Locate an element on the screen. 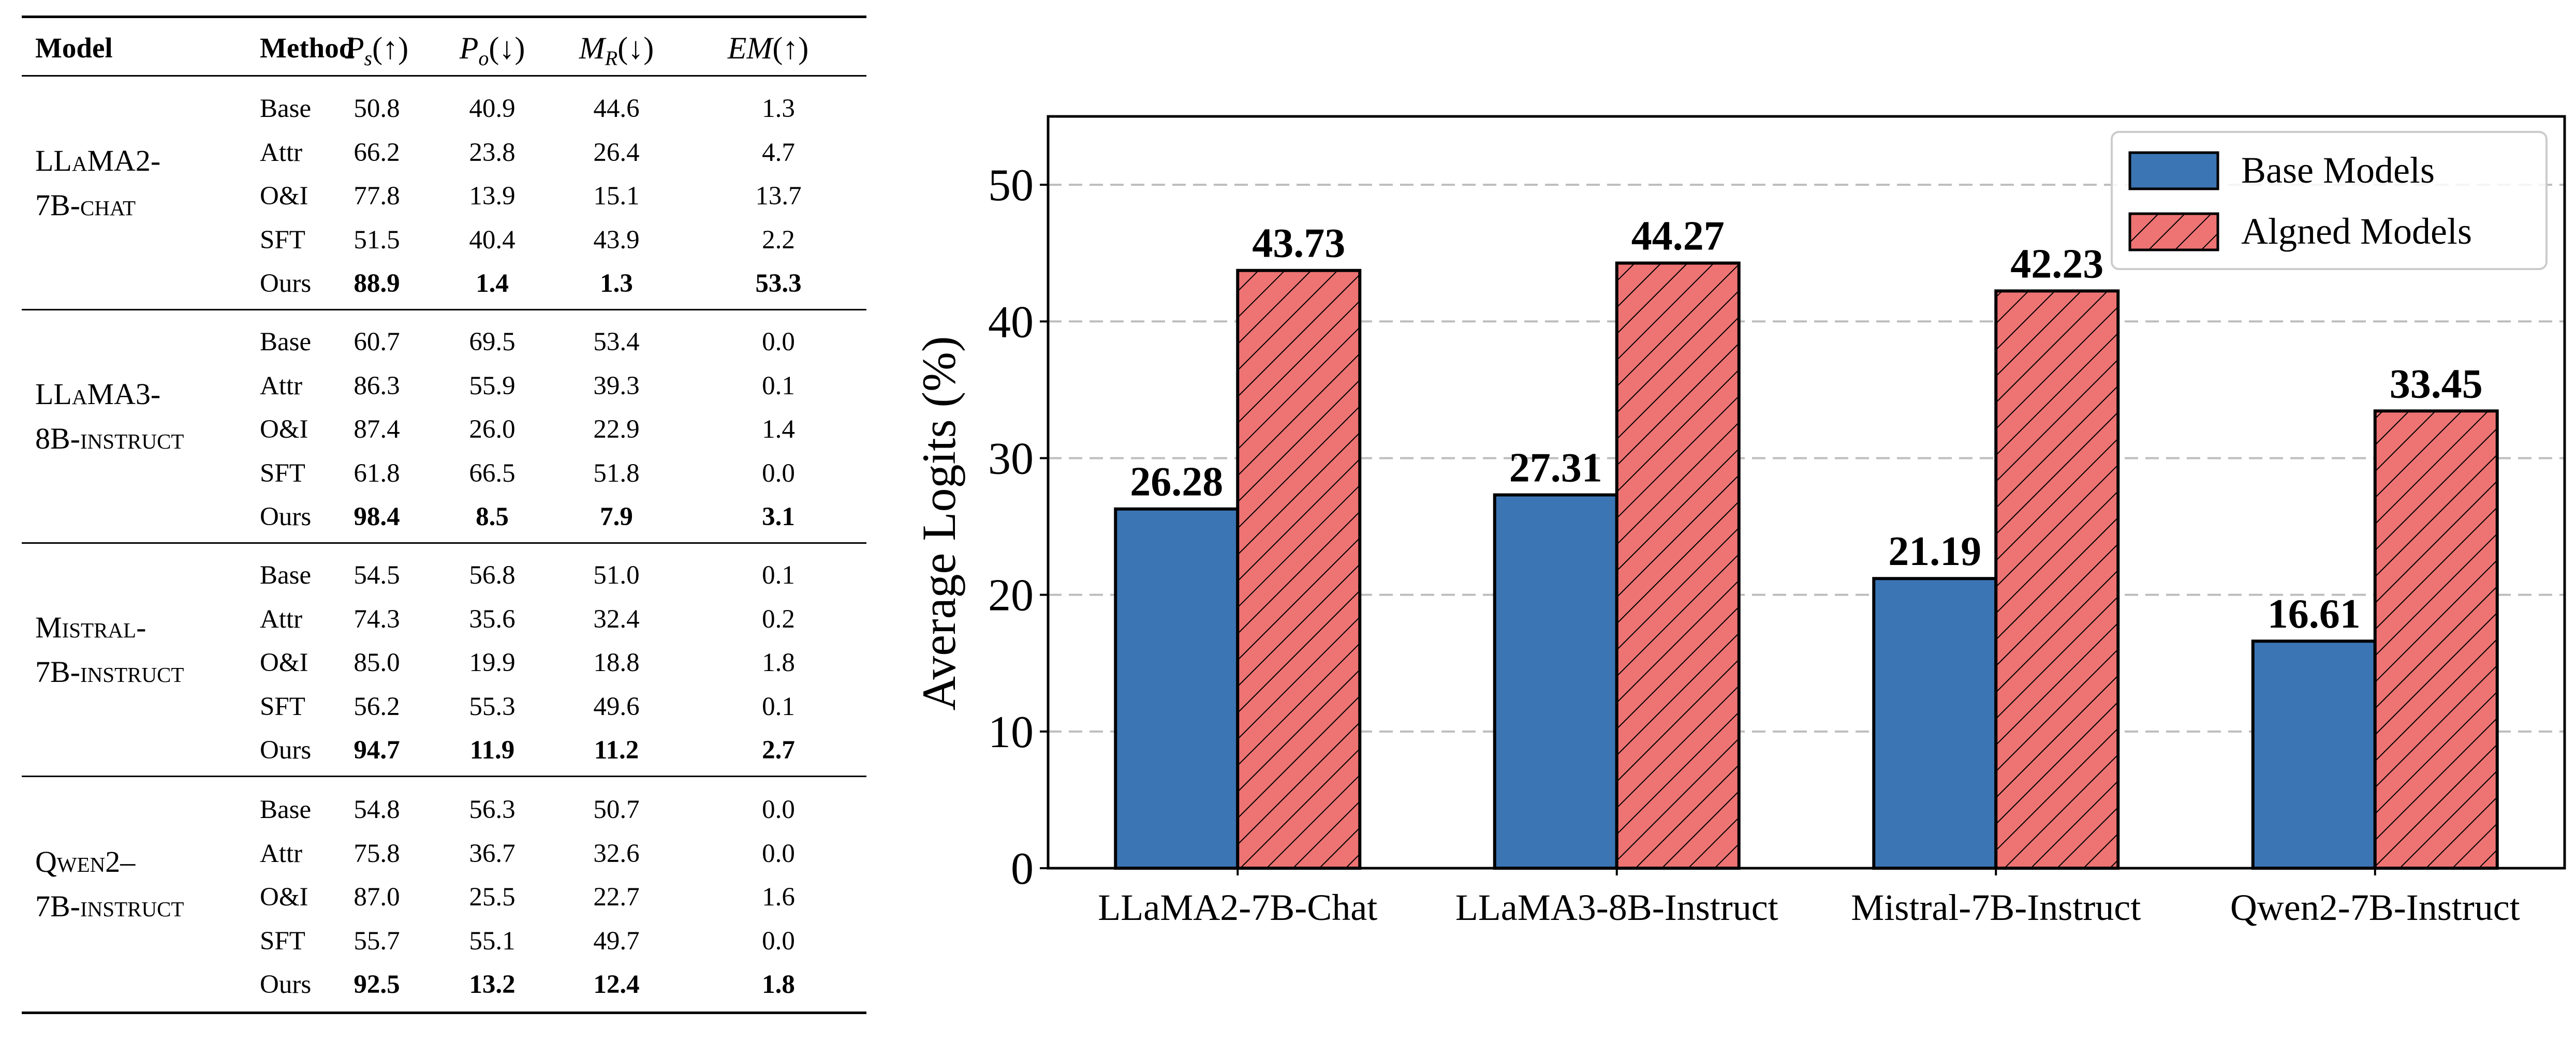  y-tick-label: 40 is located at coordinates (1011, 322).